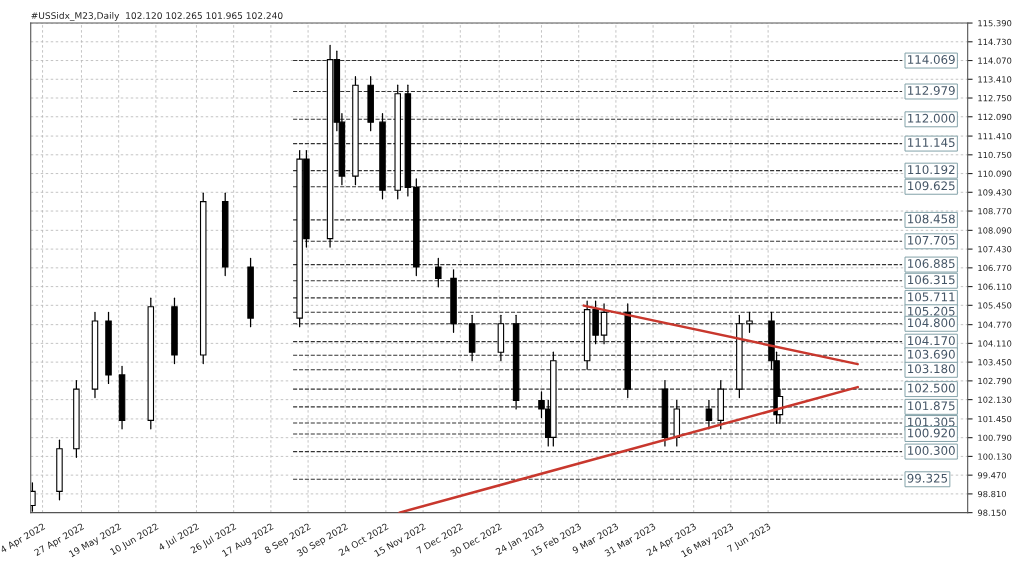 This screenshot has height=576, width=1024. Describe the element at coordinates (931, 341) in the screenshot. I see `ref-line-label: 104.170` at that location.